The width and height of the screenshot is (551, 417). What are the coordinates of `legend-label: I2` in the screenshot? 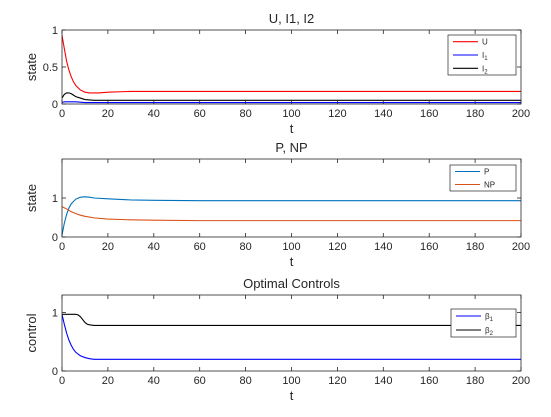 It's located at (485, 69).